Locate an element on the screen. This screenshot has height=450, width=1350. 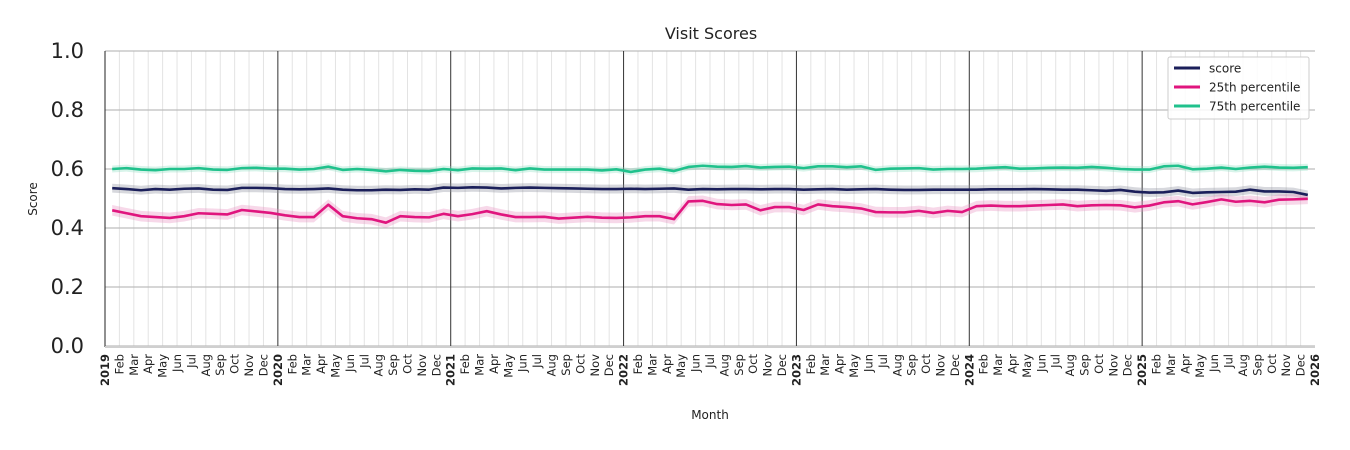
y-tick-label: 0.2 is located at coordinates (67, 287).